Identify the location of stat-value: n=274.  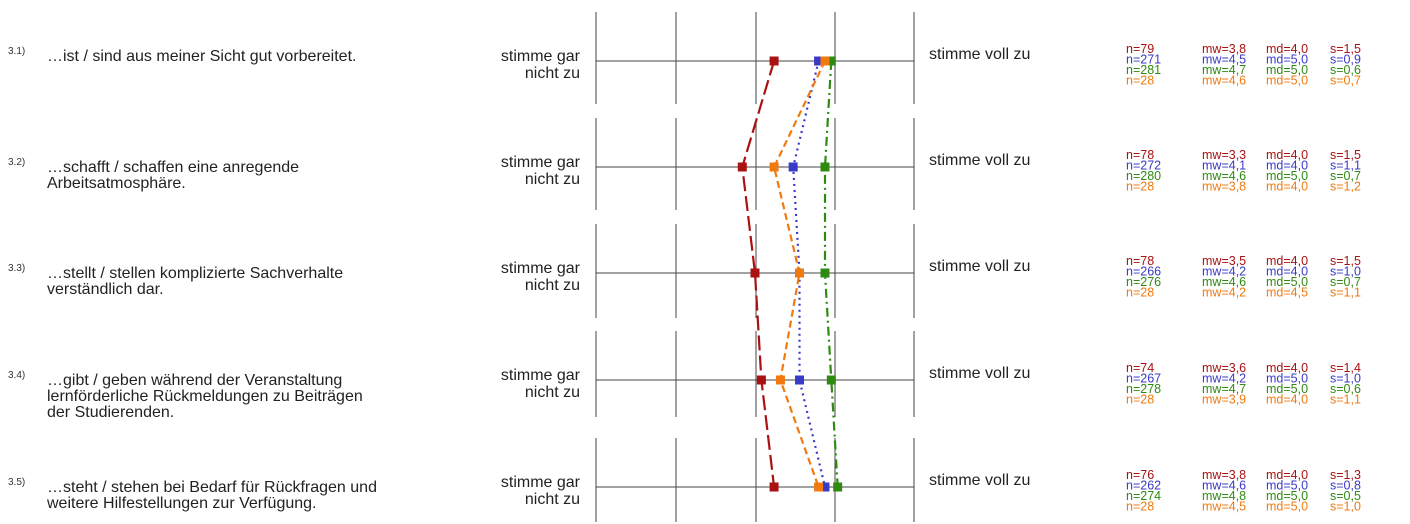
(1143, 496).